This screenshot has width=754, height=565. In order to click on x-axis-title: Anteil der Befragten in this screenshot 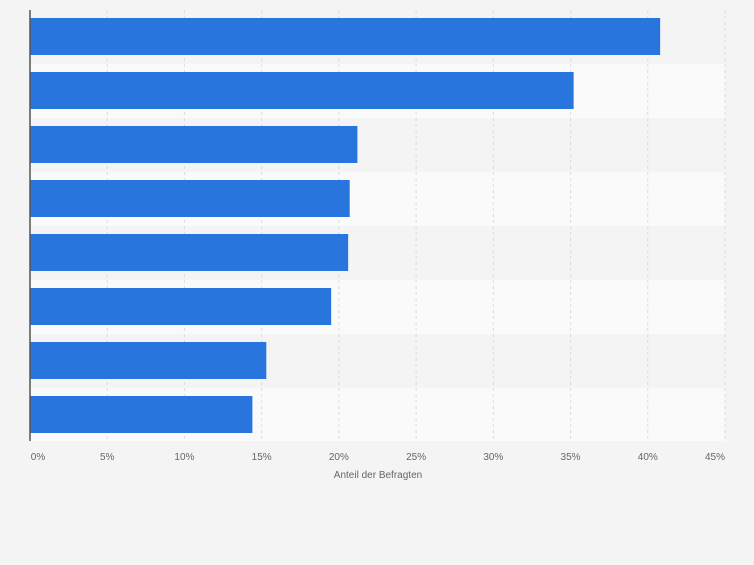, I will do `click(378, 475)`.